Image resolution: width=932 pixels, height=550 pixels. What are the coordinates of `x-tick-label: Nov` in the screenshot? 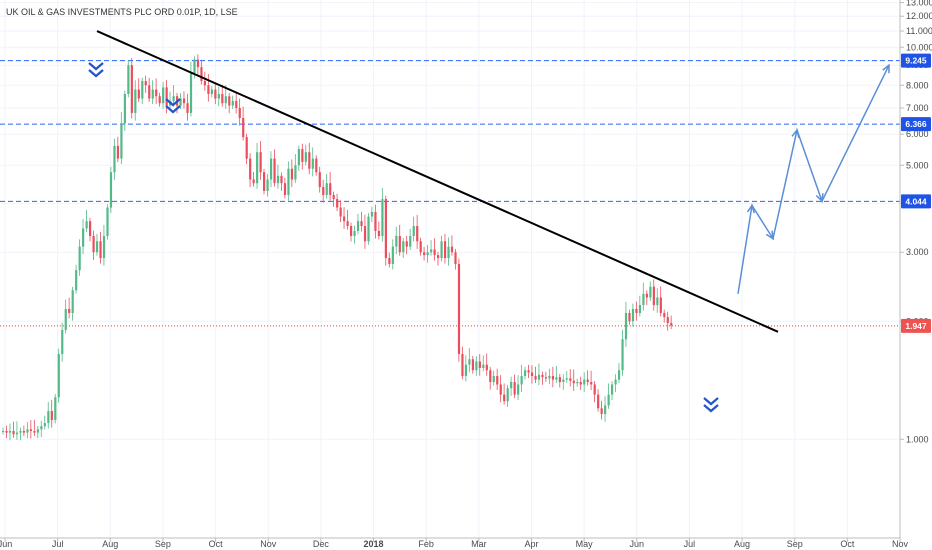 It's located at (900, 544).